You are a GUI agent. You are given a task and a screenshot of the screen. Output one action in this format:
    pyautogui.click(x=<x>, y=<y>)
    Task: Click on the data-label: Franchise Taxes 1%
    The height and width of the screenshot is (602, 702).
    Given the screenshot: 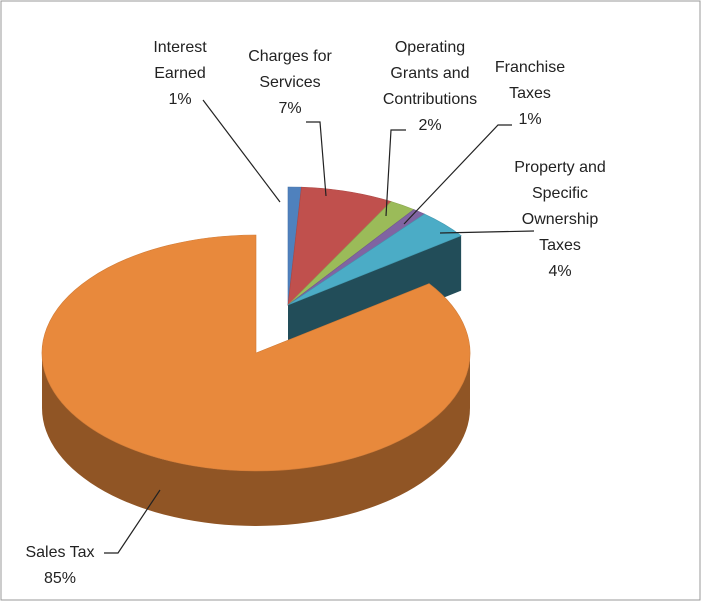 What is the action you would take?
    pyautogui.click(x=530, y=94)
    